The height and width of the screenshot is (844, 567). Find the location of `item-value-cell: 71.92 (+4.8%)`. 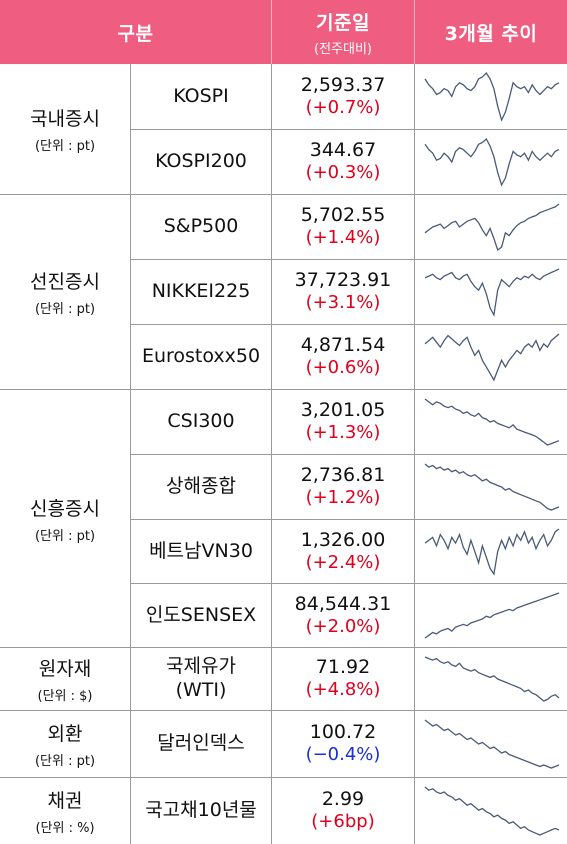

item-value-cell: 71.92 (+4.8%) is located at coordinates (343, 679).